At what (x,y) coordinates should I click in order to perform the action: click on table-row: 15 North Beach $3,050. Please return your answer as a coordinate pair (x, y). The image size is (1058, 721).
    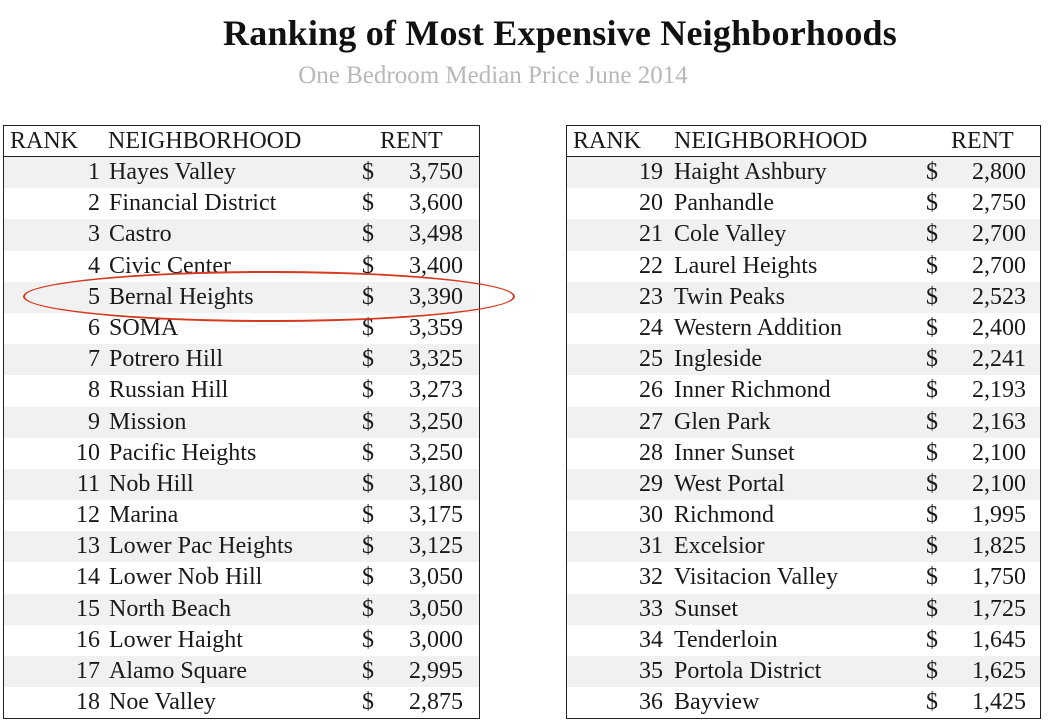
    Looking at the image, I should click on (241, 609).